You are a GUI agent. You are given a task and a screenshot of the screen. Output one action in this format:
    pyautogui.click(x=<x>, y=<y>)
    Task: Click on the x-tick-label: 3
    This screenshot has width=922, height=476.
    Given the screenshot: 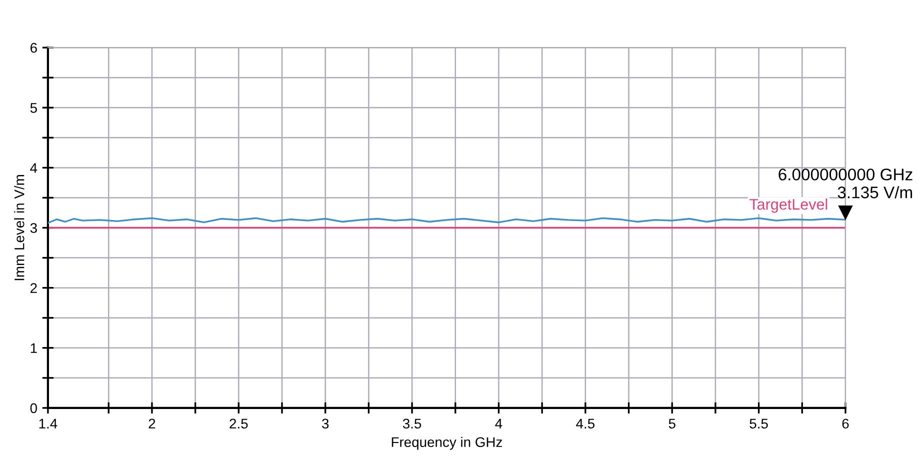 What is the action you would take?
    pyautogui.click(x=325, y=423)
    